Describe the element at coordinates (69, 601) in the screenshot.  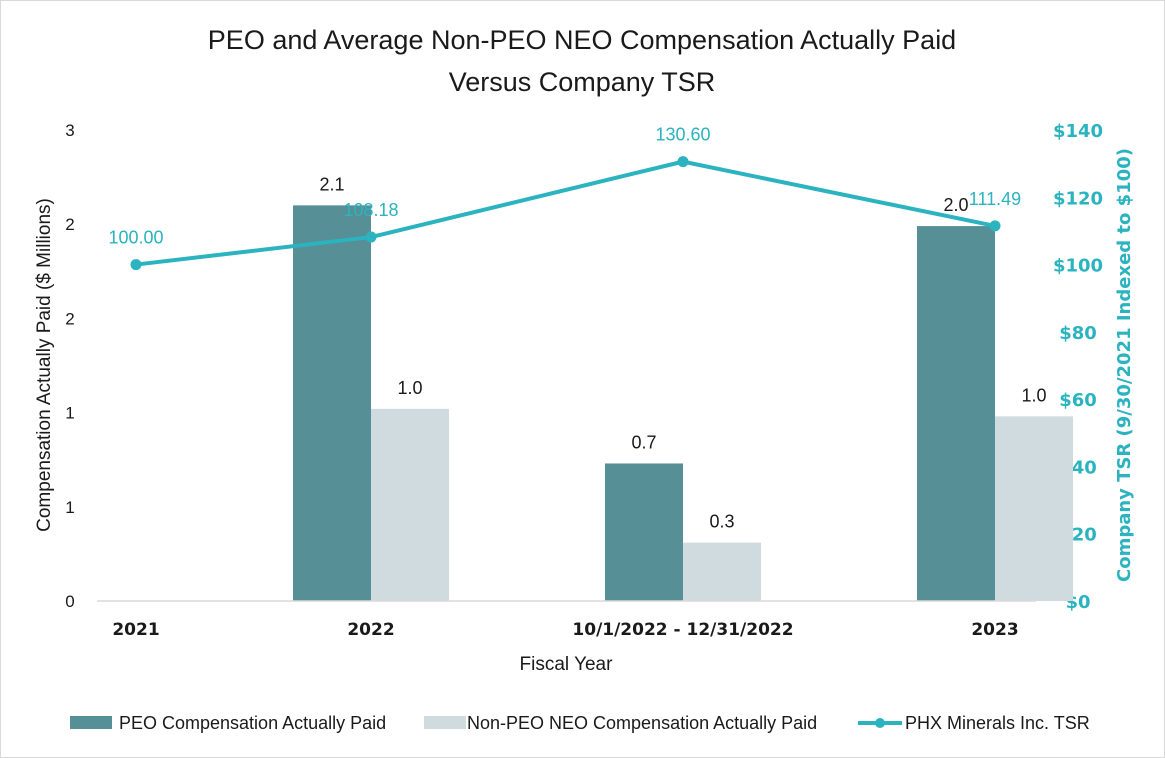
I see `y-tick-label: 0` at that location.